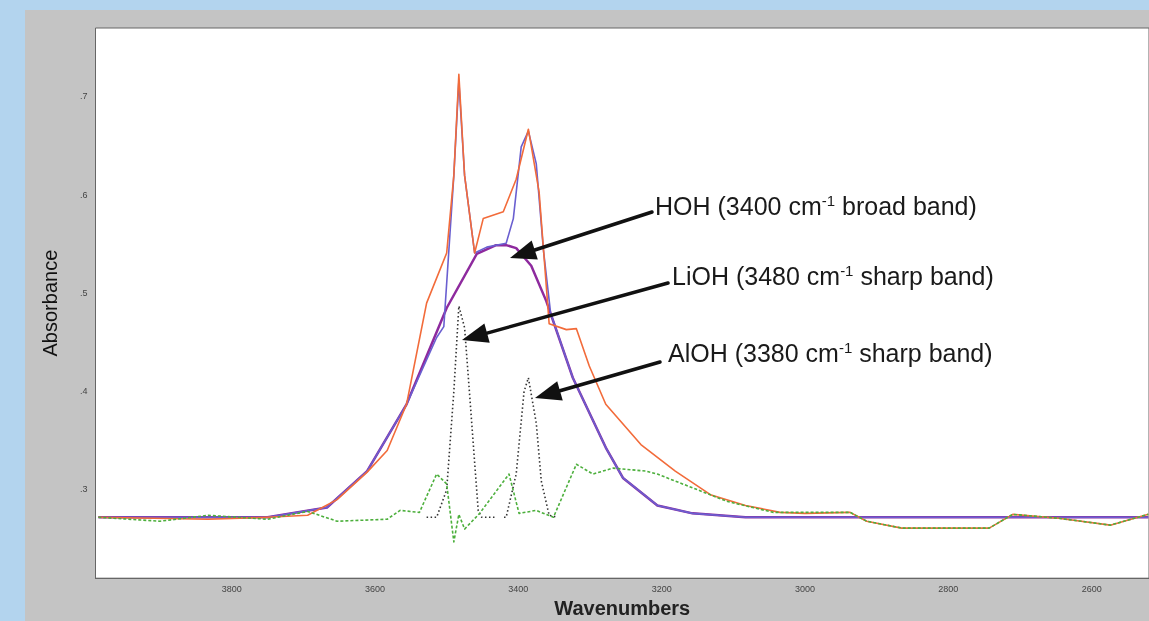 Image resolution: width=1149 pixels, height=621 pixels. What do you see at coordinates (833, 276) in the screenshot?
I see `annotation: LiOH (3480 cm$^{-1}$ sharp band)` at bounding box center [833, 276].